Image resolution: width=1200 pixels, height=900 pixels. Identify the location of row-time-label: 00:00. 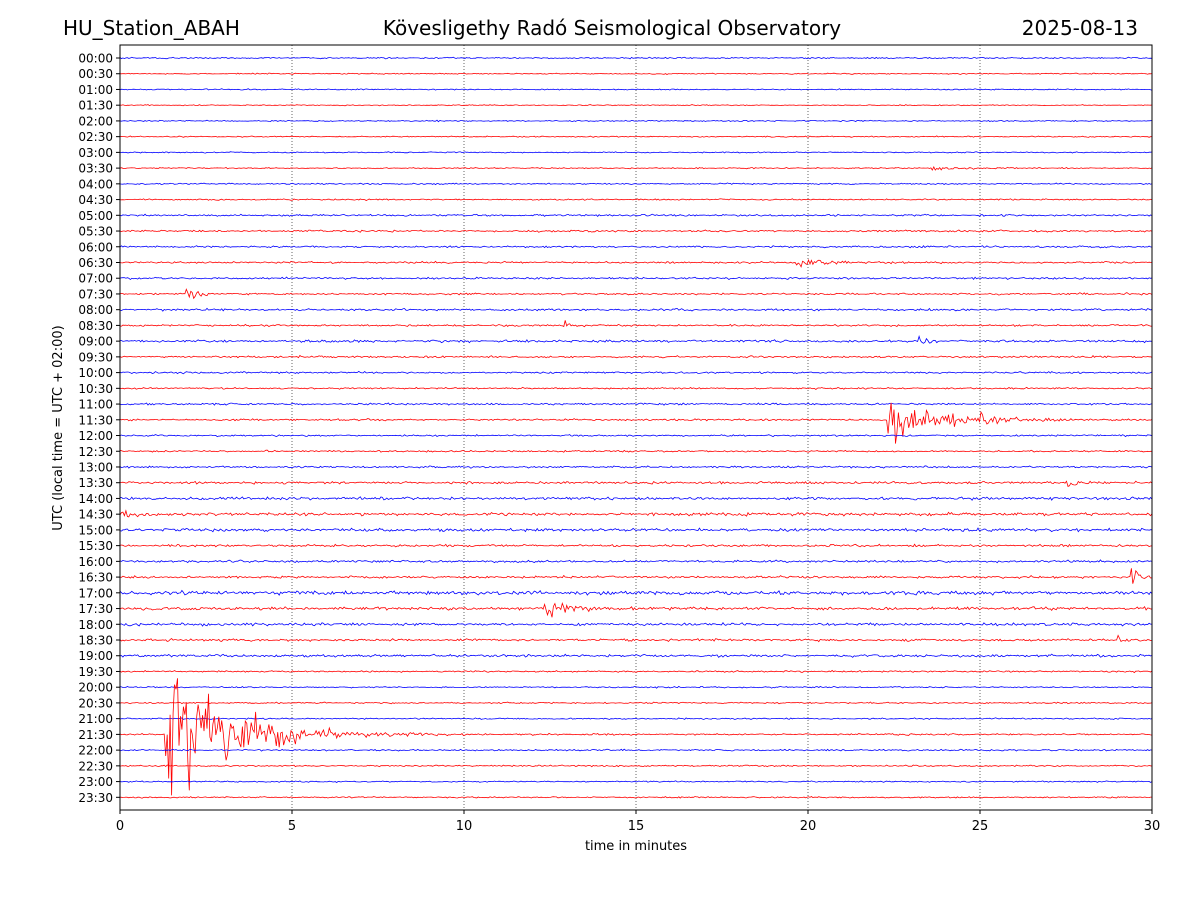
(95, 59).